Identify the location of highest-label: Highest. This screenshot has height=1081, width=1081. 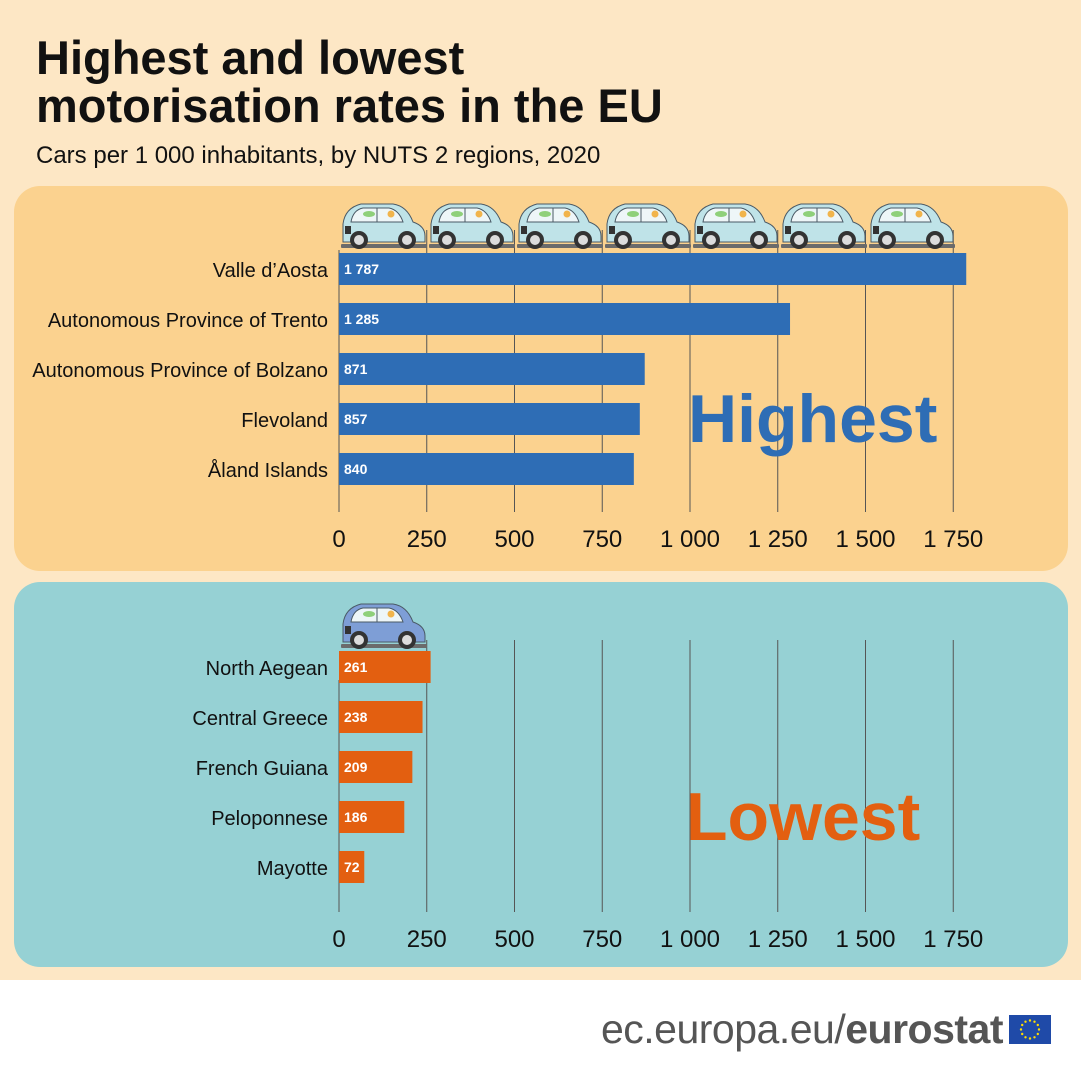
(812, 419).